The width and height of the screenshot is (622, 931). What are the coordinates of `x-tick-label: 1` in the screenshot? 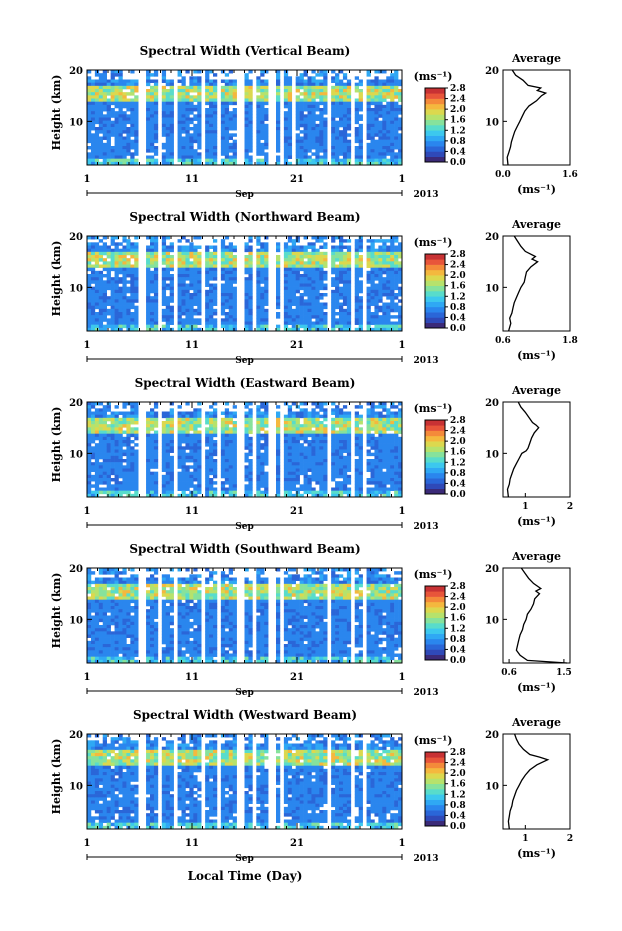 It's located at (87, 179).